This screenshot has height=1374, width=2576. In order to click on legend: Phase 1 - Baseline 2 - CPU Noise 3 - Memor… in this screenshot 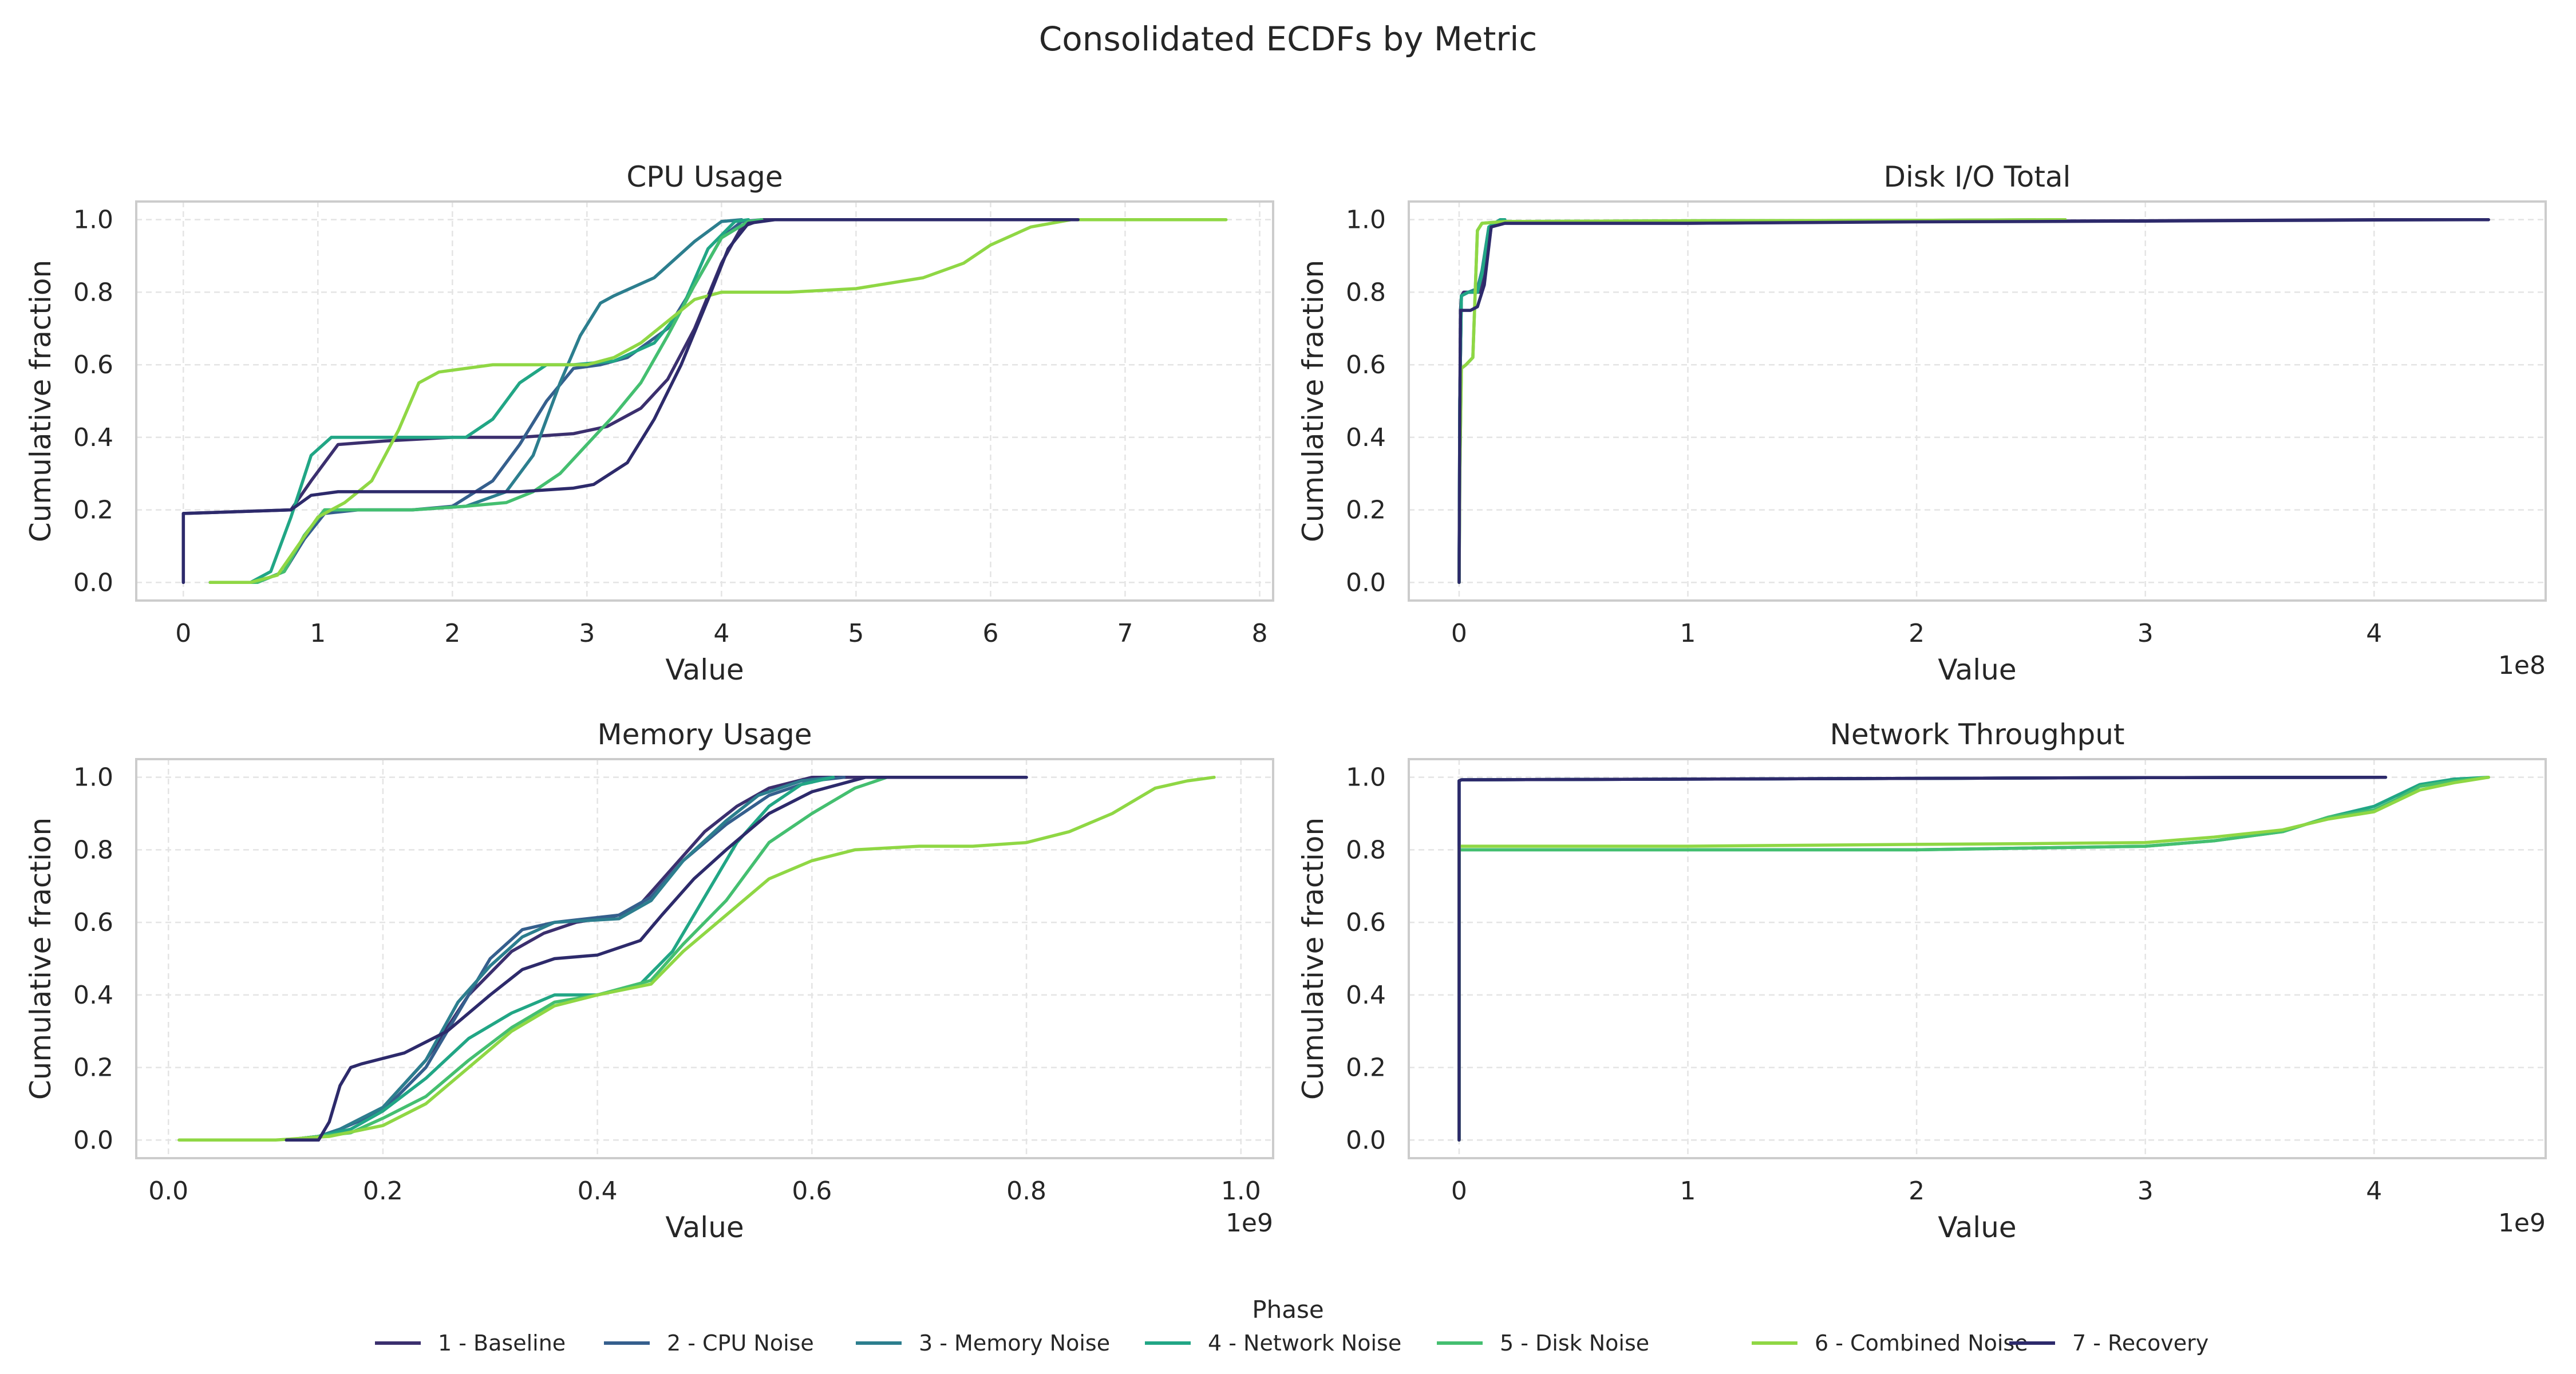, I will do `click(1291, 1326)`.